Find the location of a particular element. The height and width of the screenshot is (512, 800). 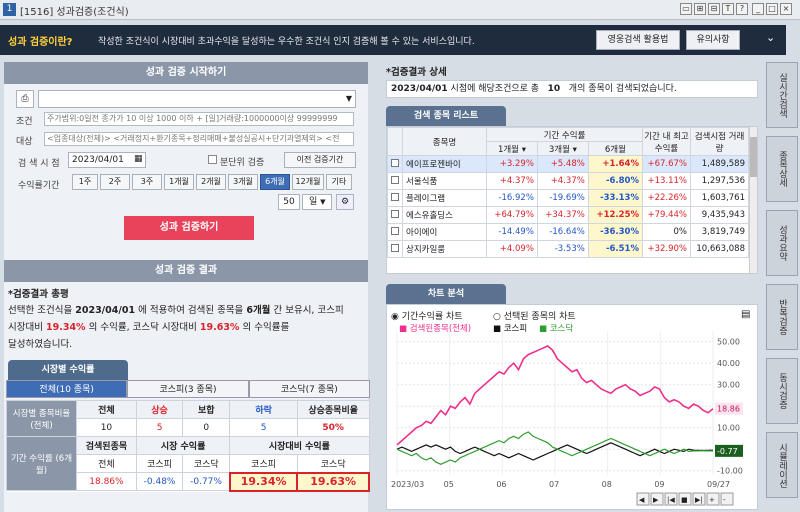

col-3m: 3개월 ▾ is located at coordinates (562, 148).